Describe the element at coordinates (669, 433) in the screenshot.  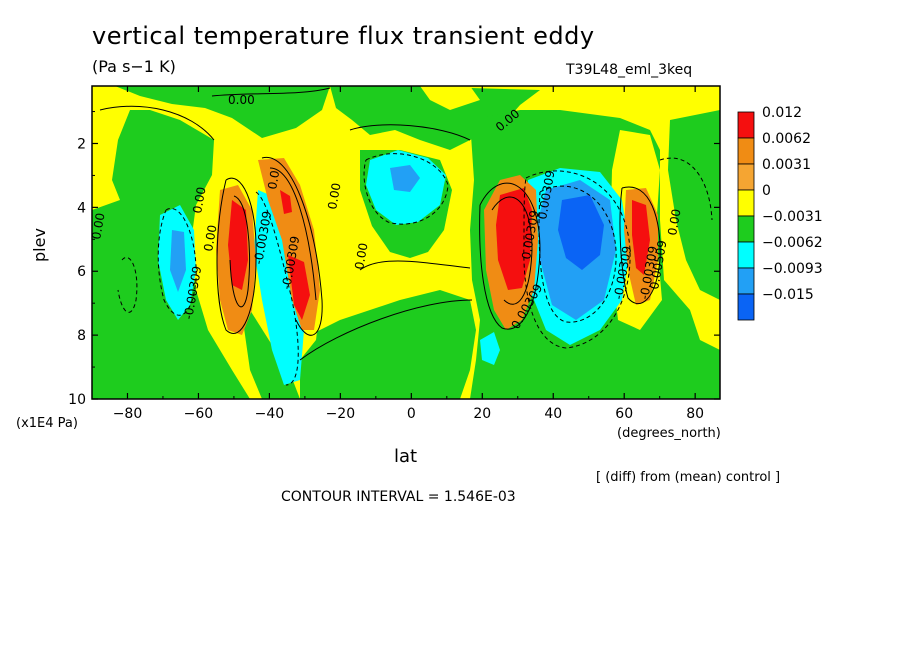
I see `x-axis-units: (degrees_north)` at that location.